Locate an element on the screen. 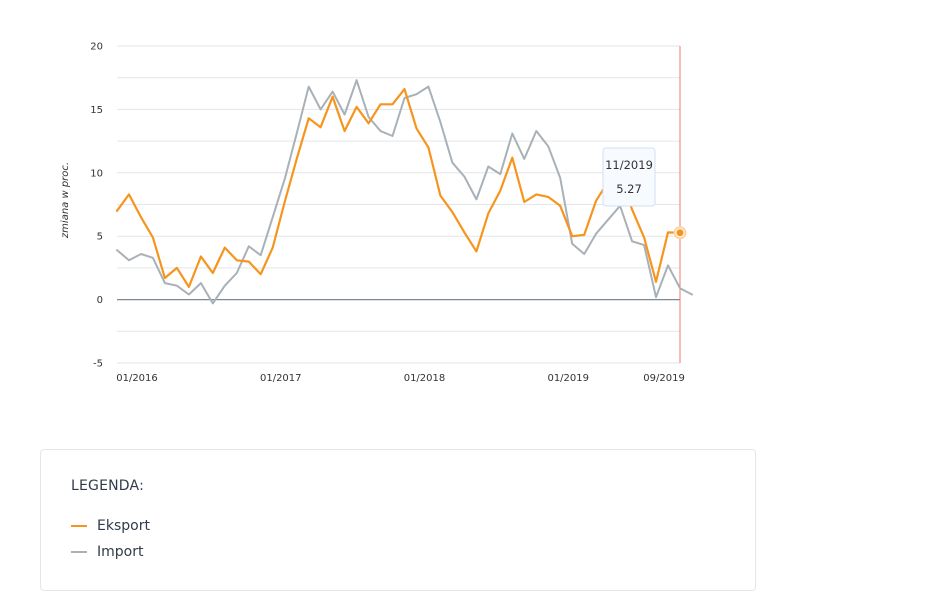  legend-label-eksport: Eksport is located at coordinates (123, 526).